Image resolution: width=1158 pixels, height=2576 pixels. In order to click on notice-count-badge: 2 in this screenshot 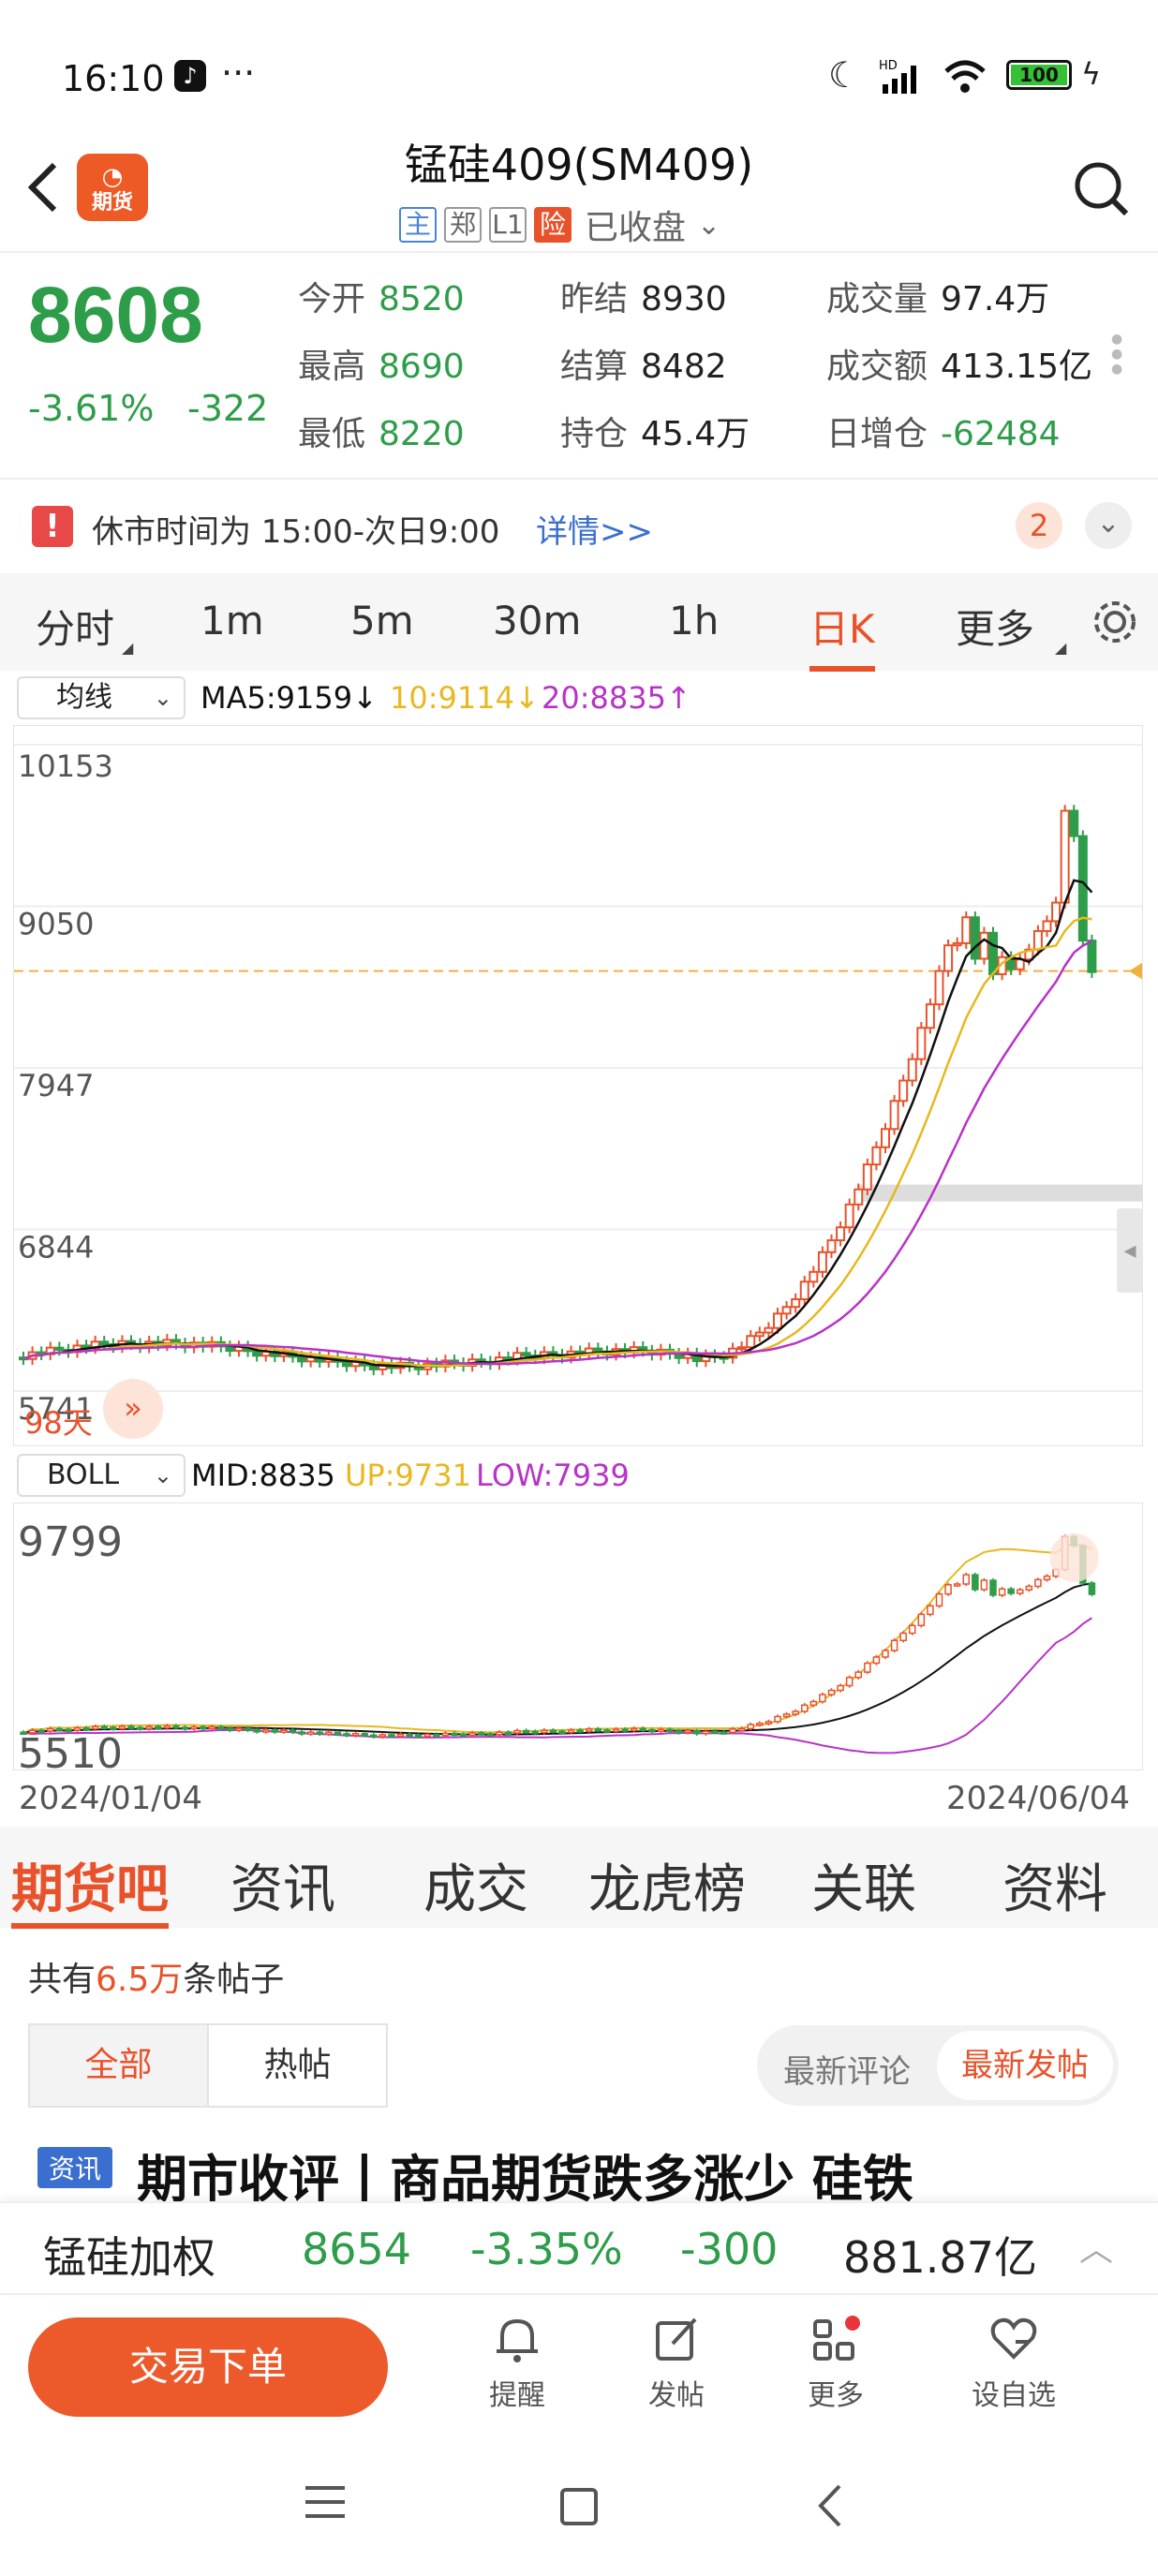, I will do `click(1039, 525)`.